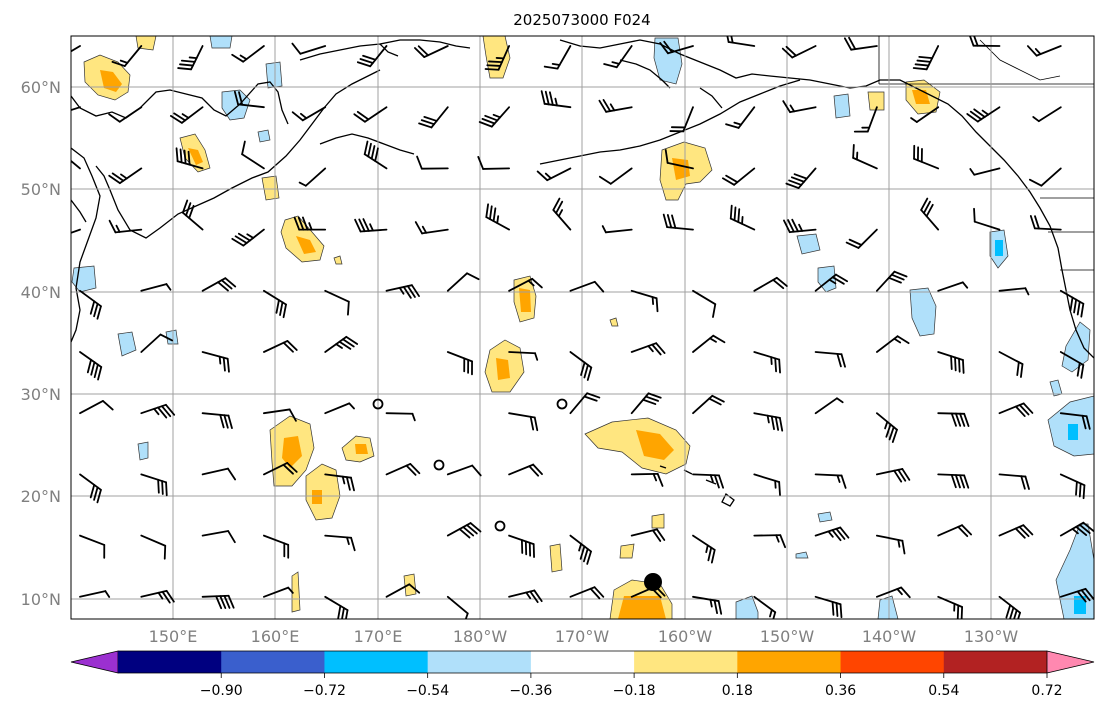 This screenshot has height=712, width=1105. What do you see at coordinates (41, 496) in the screenshot?
I see `lat-label: 20°N` at bounding box center [41, 496].